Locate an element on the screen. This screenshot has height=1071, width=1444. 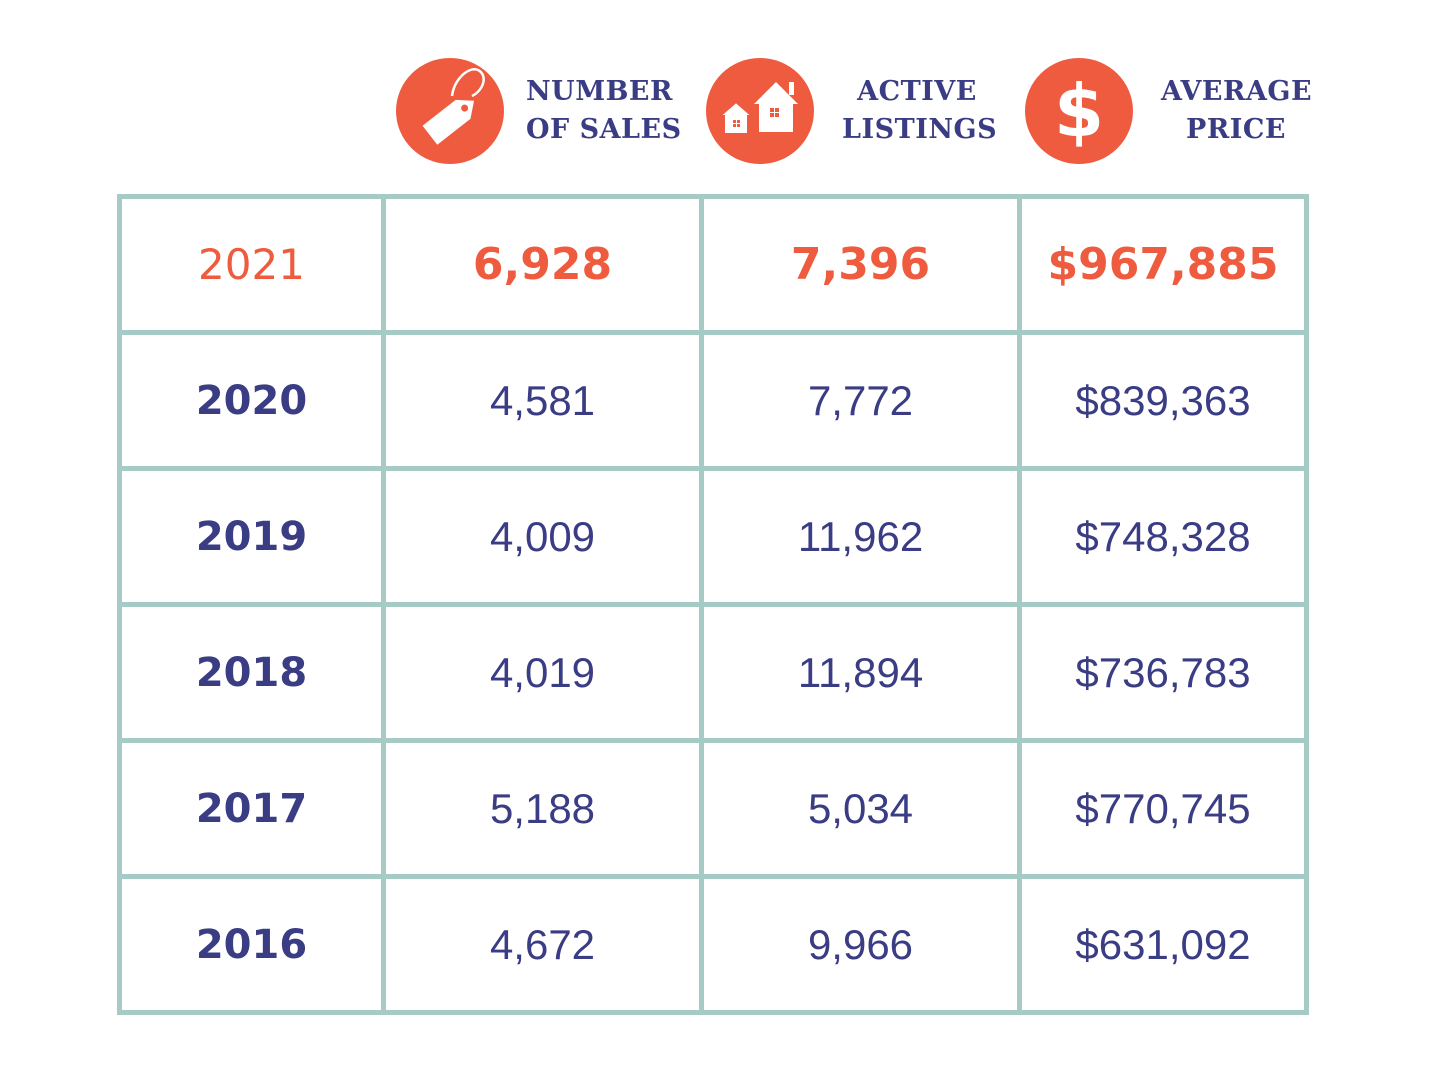
listings-cell: 7,396 is located at coordinates (860, 264).